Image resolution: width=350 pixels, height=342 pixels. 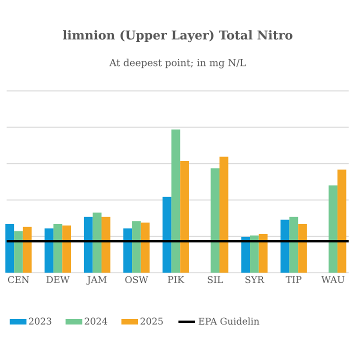 I want to click on x-tick-label: TIP, so click(x=294, y=279).